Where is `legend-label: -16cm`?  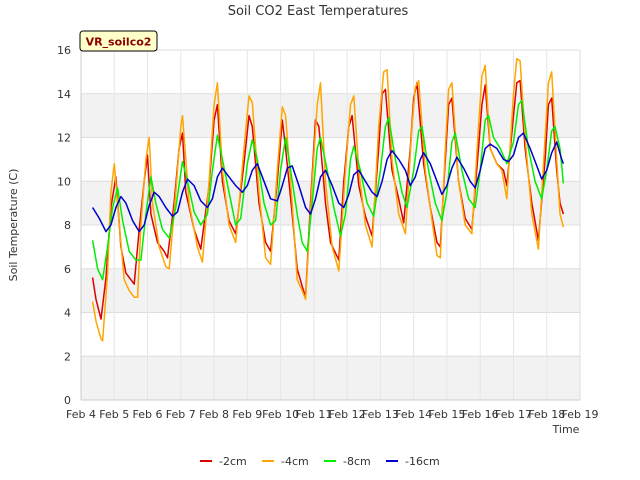
legend-label: -16cm is located at coordinates (422, 461).